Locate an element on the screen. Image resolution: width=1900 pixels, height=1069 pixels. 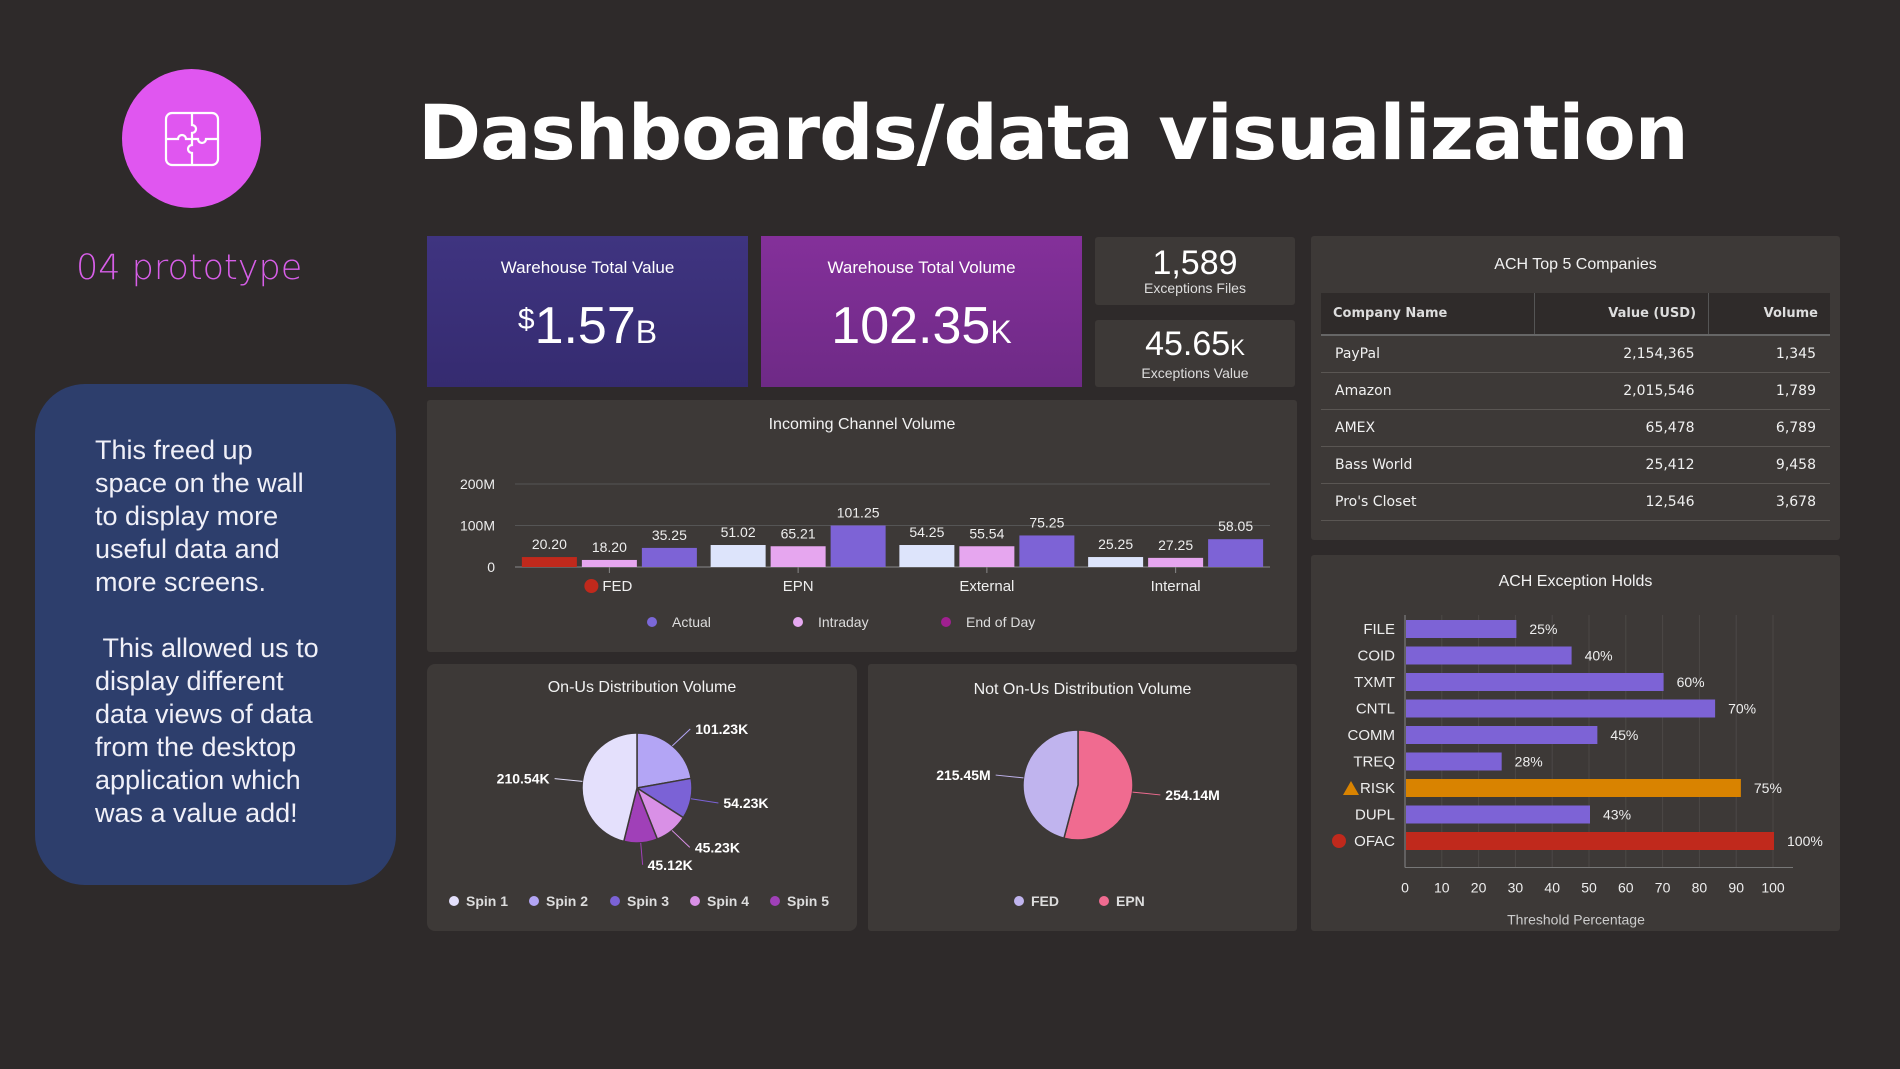
kpi-label: Warehouse Total Volume is located at coordinates (921, 267).